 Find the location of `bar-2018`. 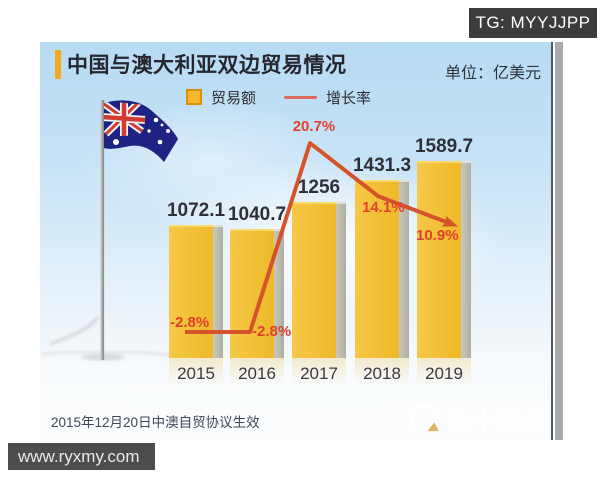

bar-2018 is located at coordinates (377, 269).